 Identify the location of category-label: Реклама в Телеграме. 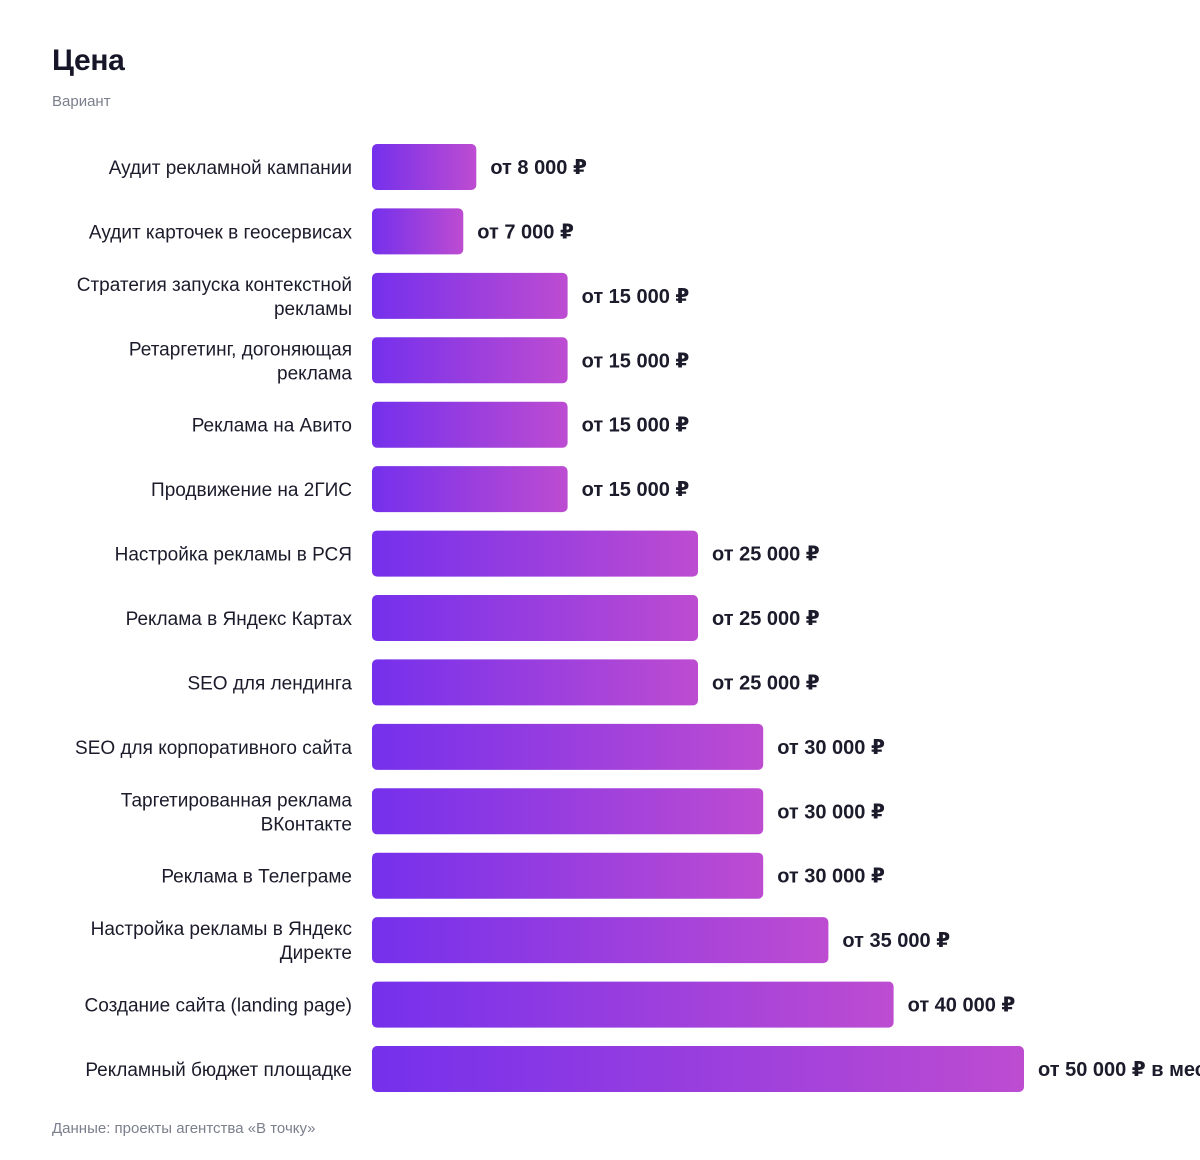
(256, 877).